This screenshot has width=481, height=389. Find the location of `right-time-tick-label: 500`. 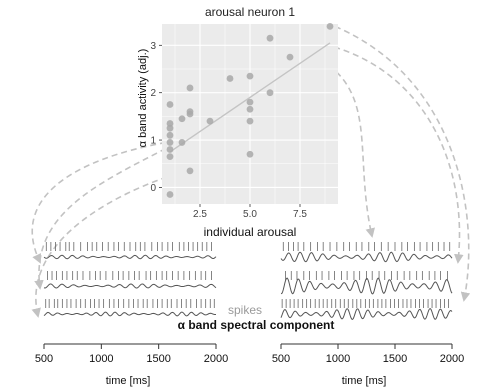

right-time-tick-label: 500 is located at coordinates (281, 359).